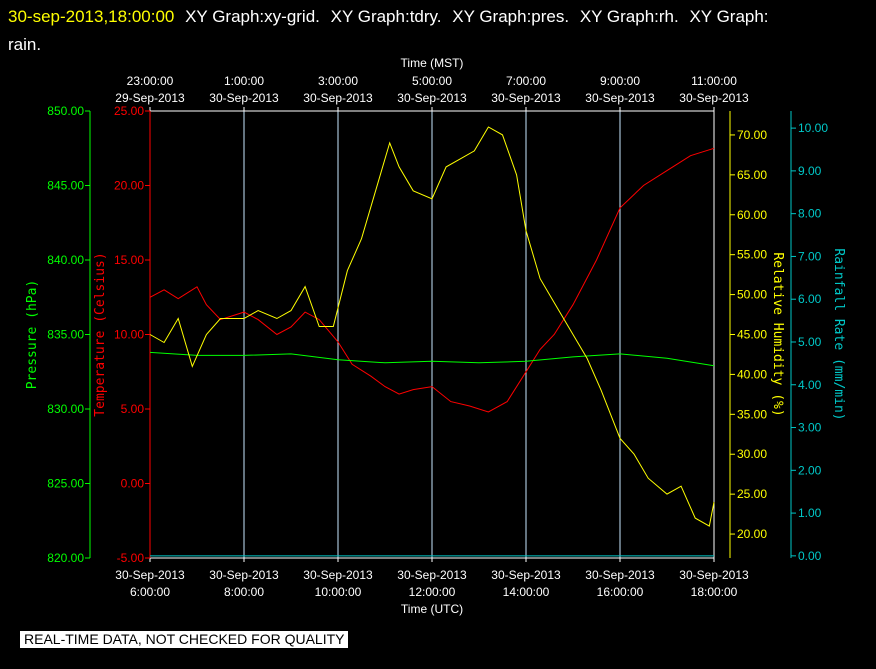  Describe the element at coordinates (752, 374) in the screenshot. I see `humidity-tick-label: 40.00` at that location.